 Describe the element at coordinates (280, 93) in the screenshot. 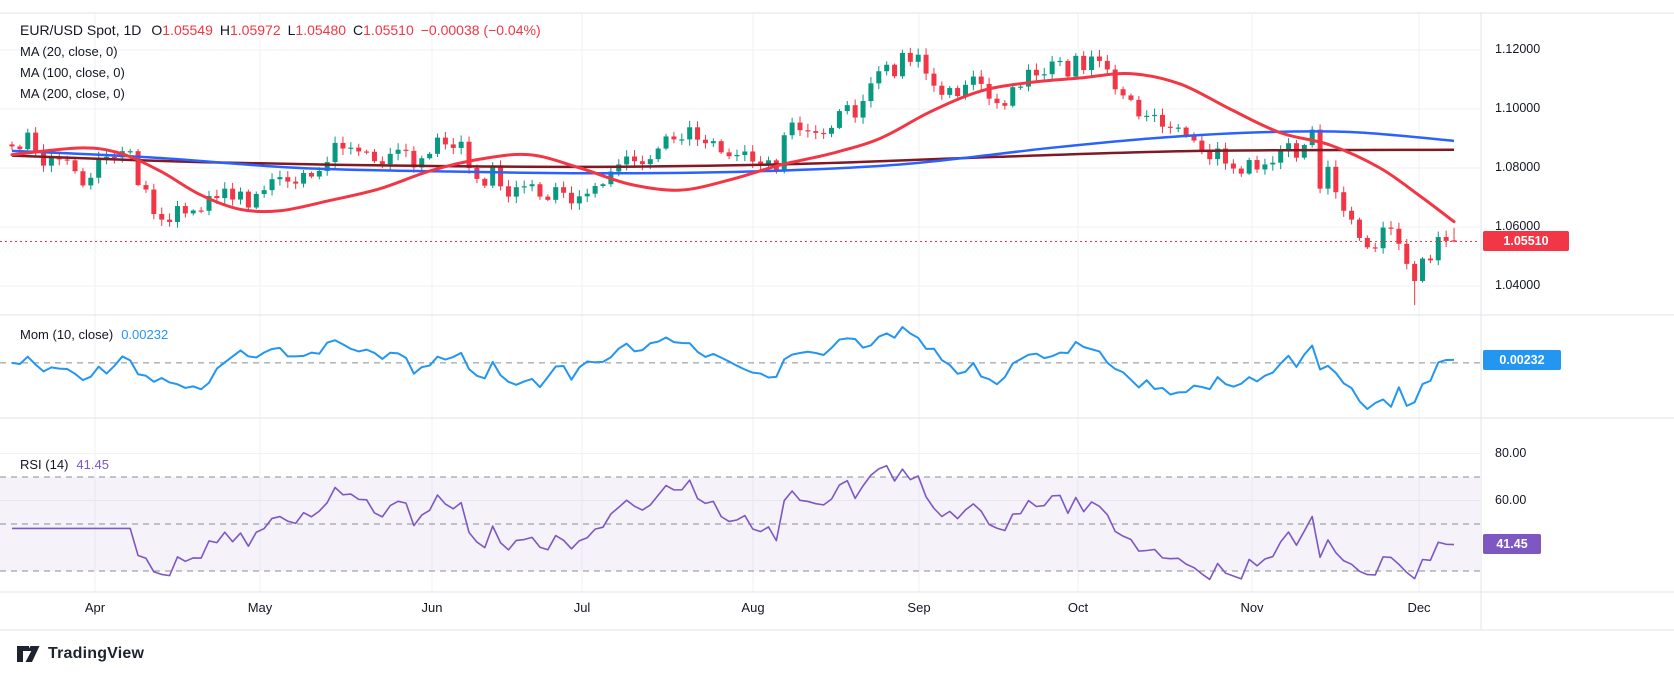

I see `ma200-legend-row: MA (200, close, 0)` at that location.